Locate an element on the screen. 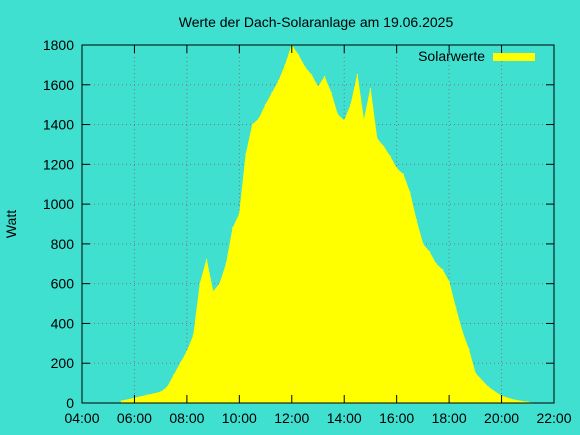  chart-title: Werte der Dach-Solaranlage am 19.06.2025 is located at coordinates (316, 22).